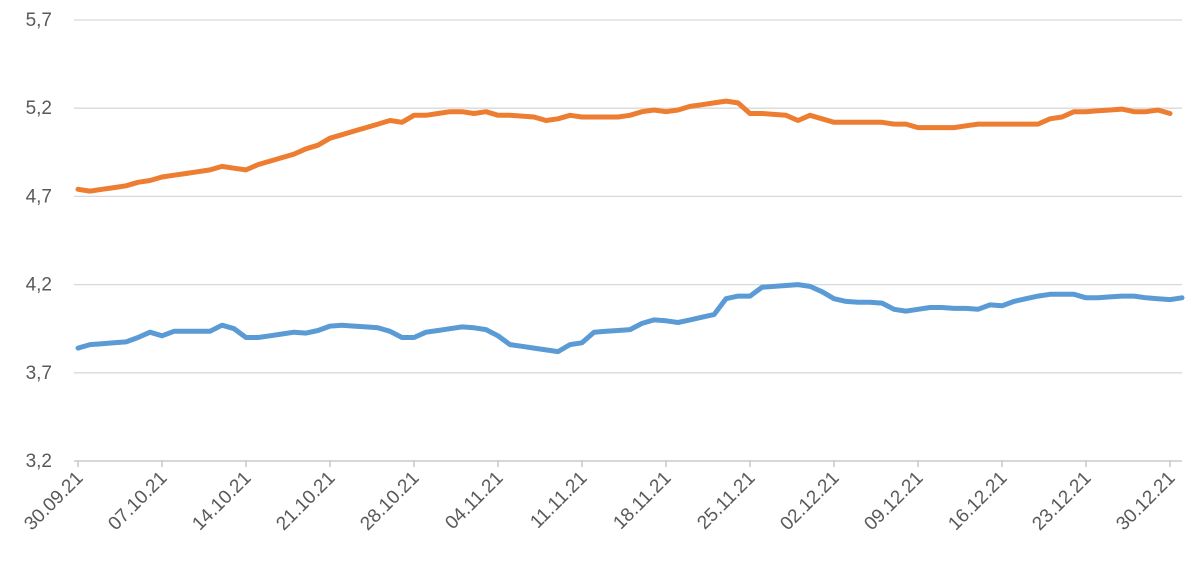  Describe the element at coordinates (642, 501) in the screenshot. I see `x-tick-label: 18.11.21` at that location.